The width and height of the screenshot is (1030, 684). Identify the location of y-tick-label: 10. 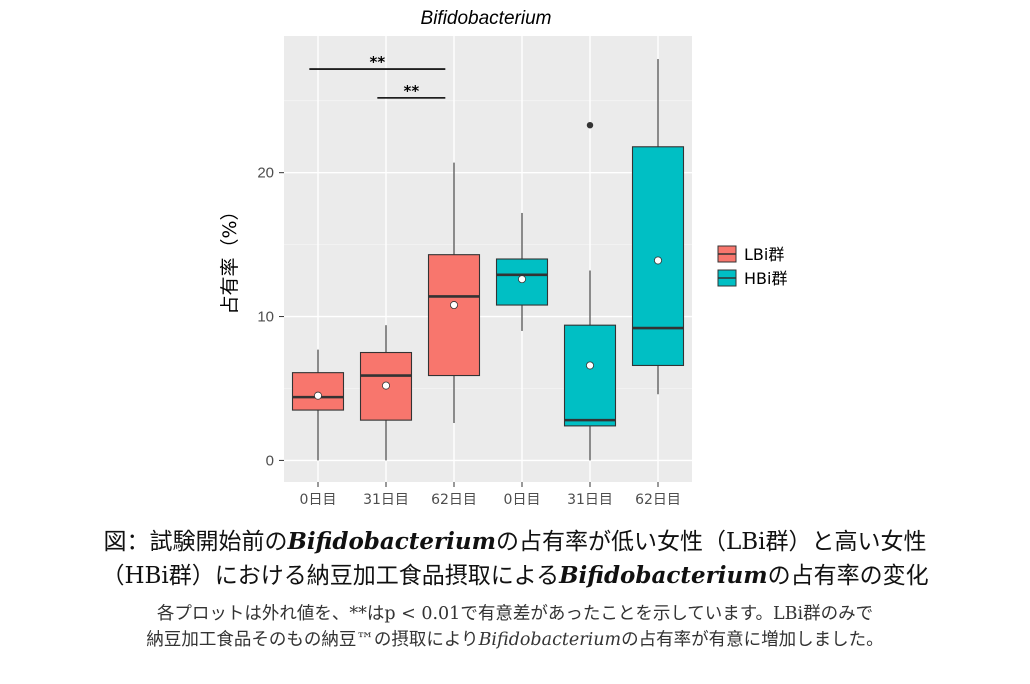
(265, 317).